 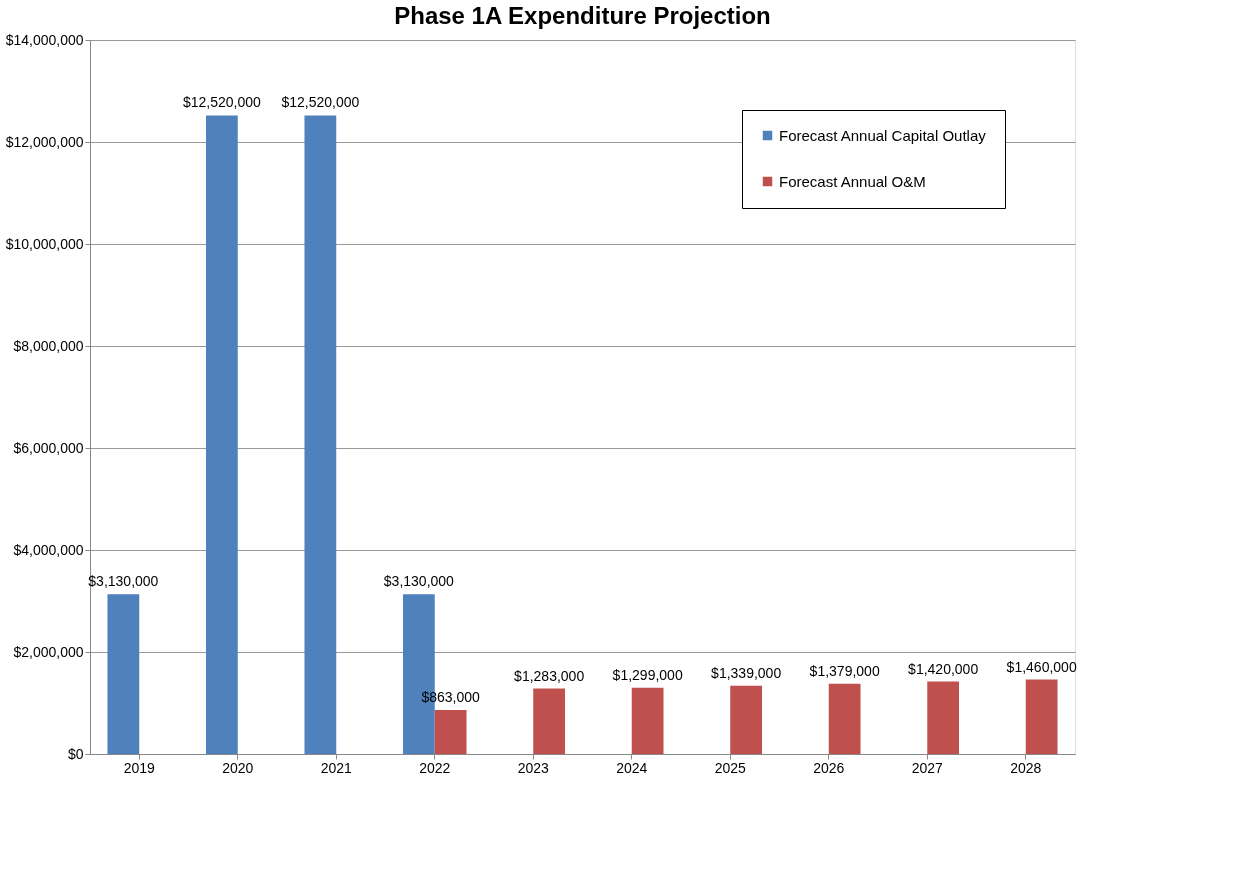 What do you see at coordinates (632, 767) in the screenshot?
I see `x-tick-label: 2024` at bounding box center [632, 767].